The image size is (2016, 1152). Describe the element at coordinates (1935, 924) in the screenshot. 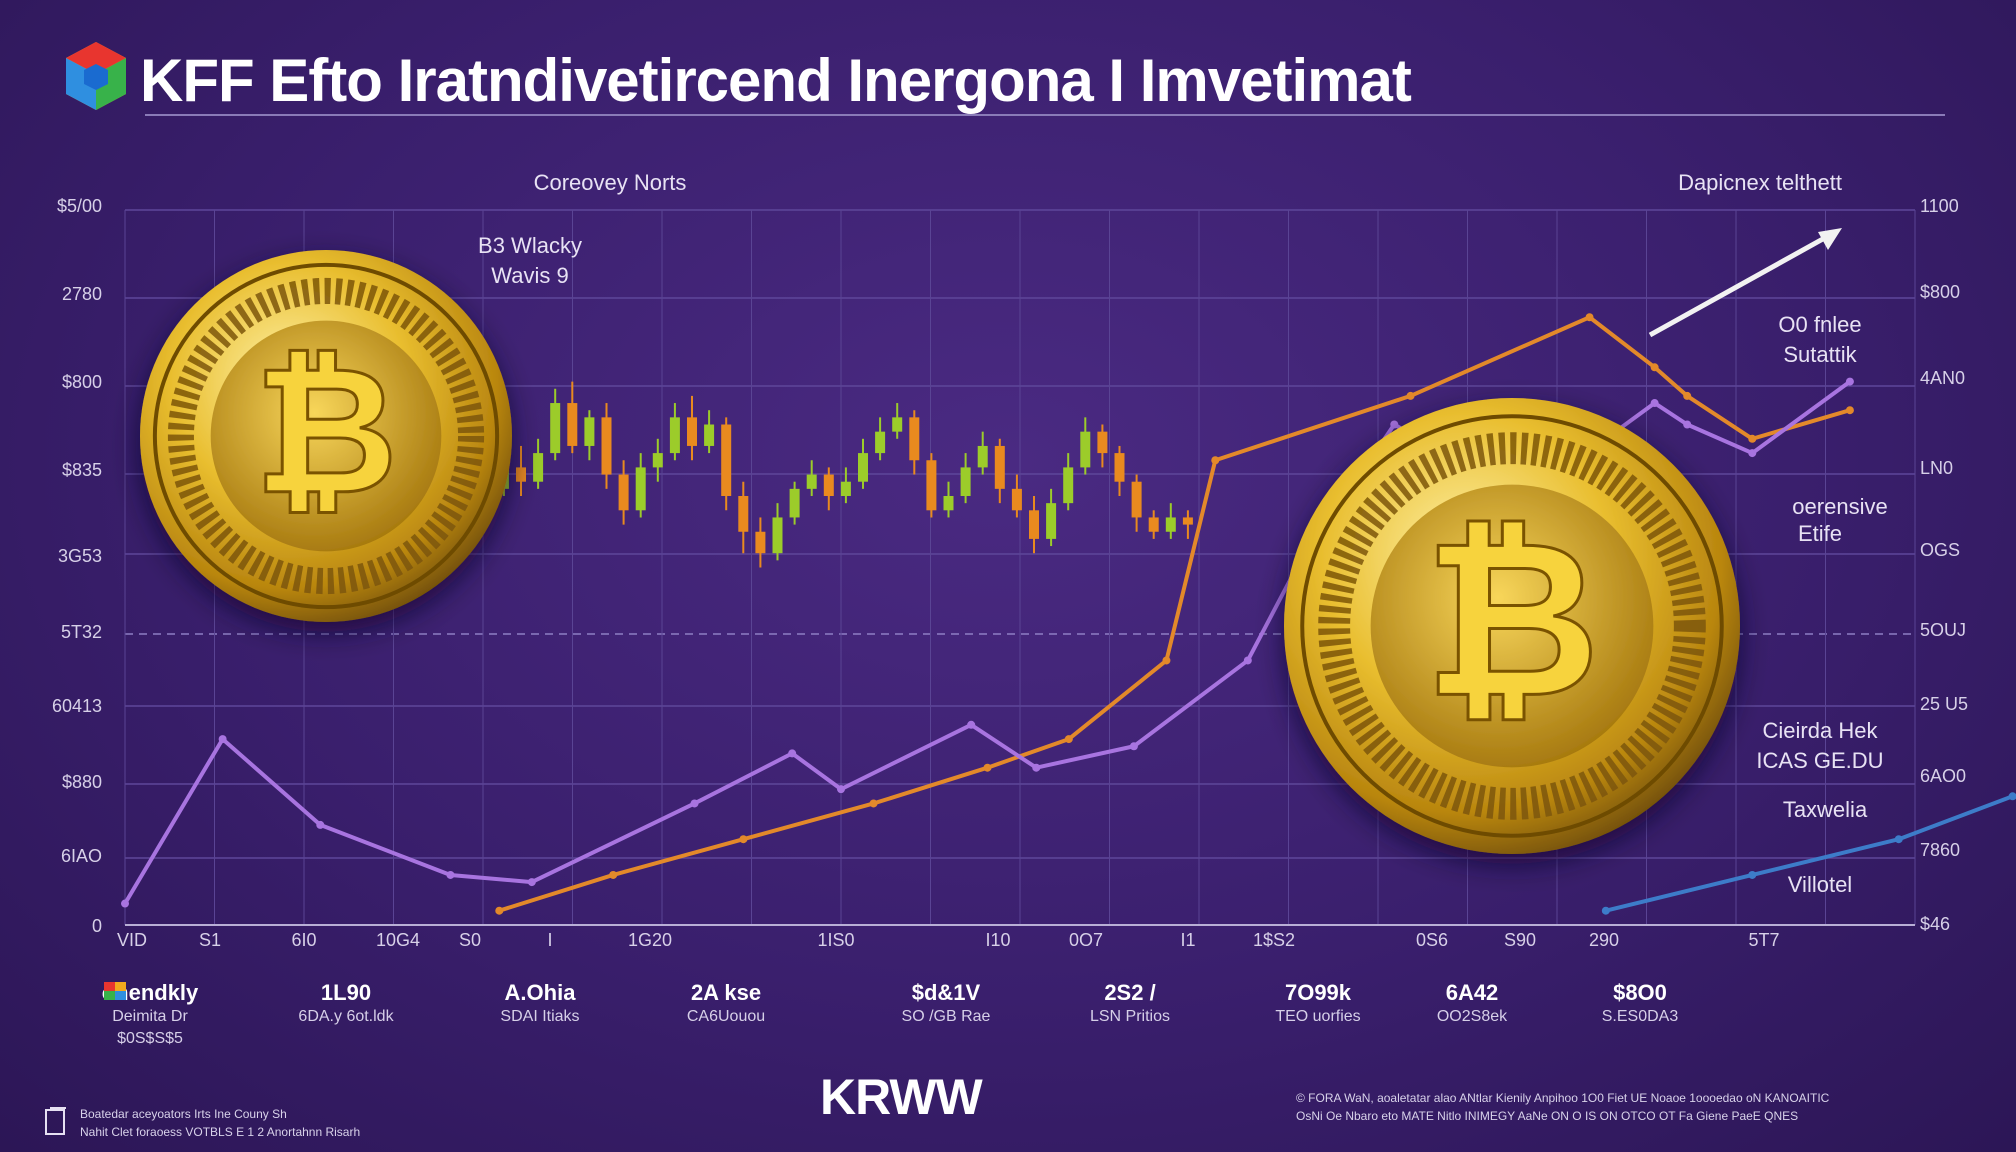

I see `right-axis-tick: $46` at that location.